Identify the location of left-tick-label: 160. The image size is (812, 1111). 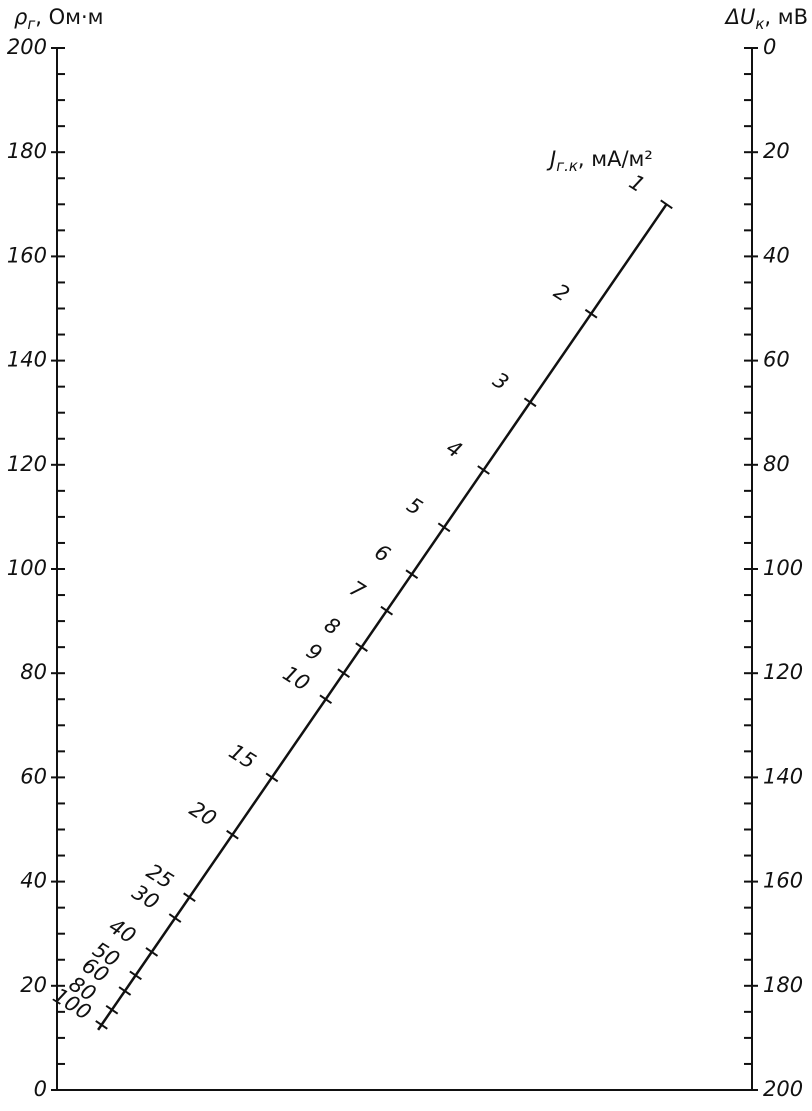
(27, 255).